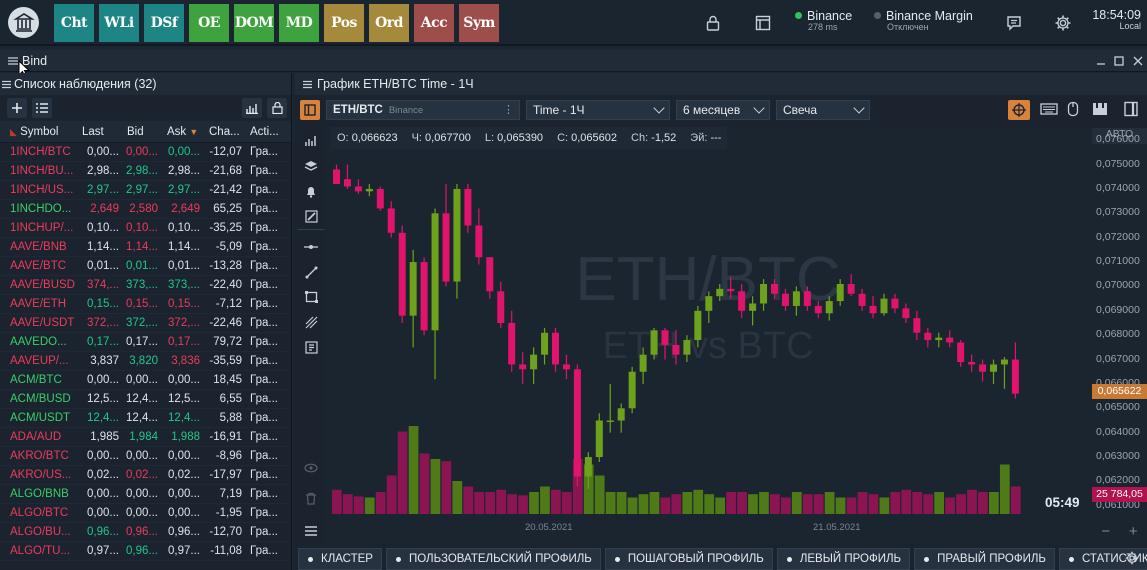 The image size is (1147, 570). I want to click on module-oe-button: OE, so click(209, 23).